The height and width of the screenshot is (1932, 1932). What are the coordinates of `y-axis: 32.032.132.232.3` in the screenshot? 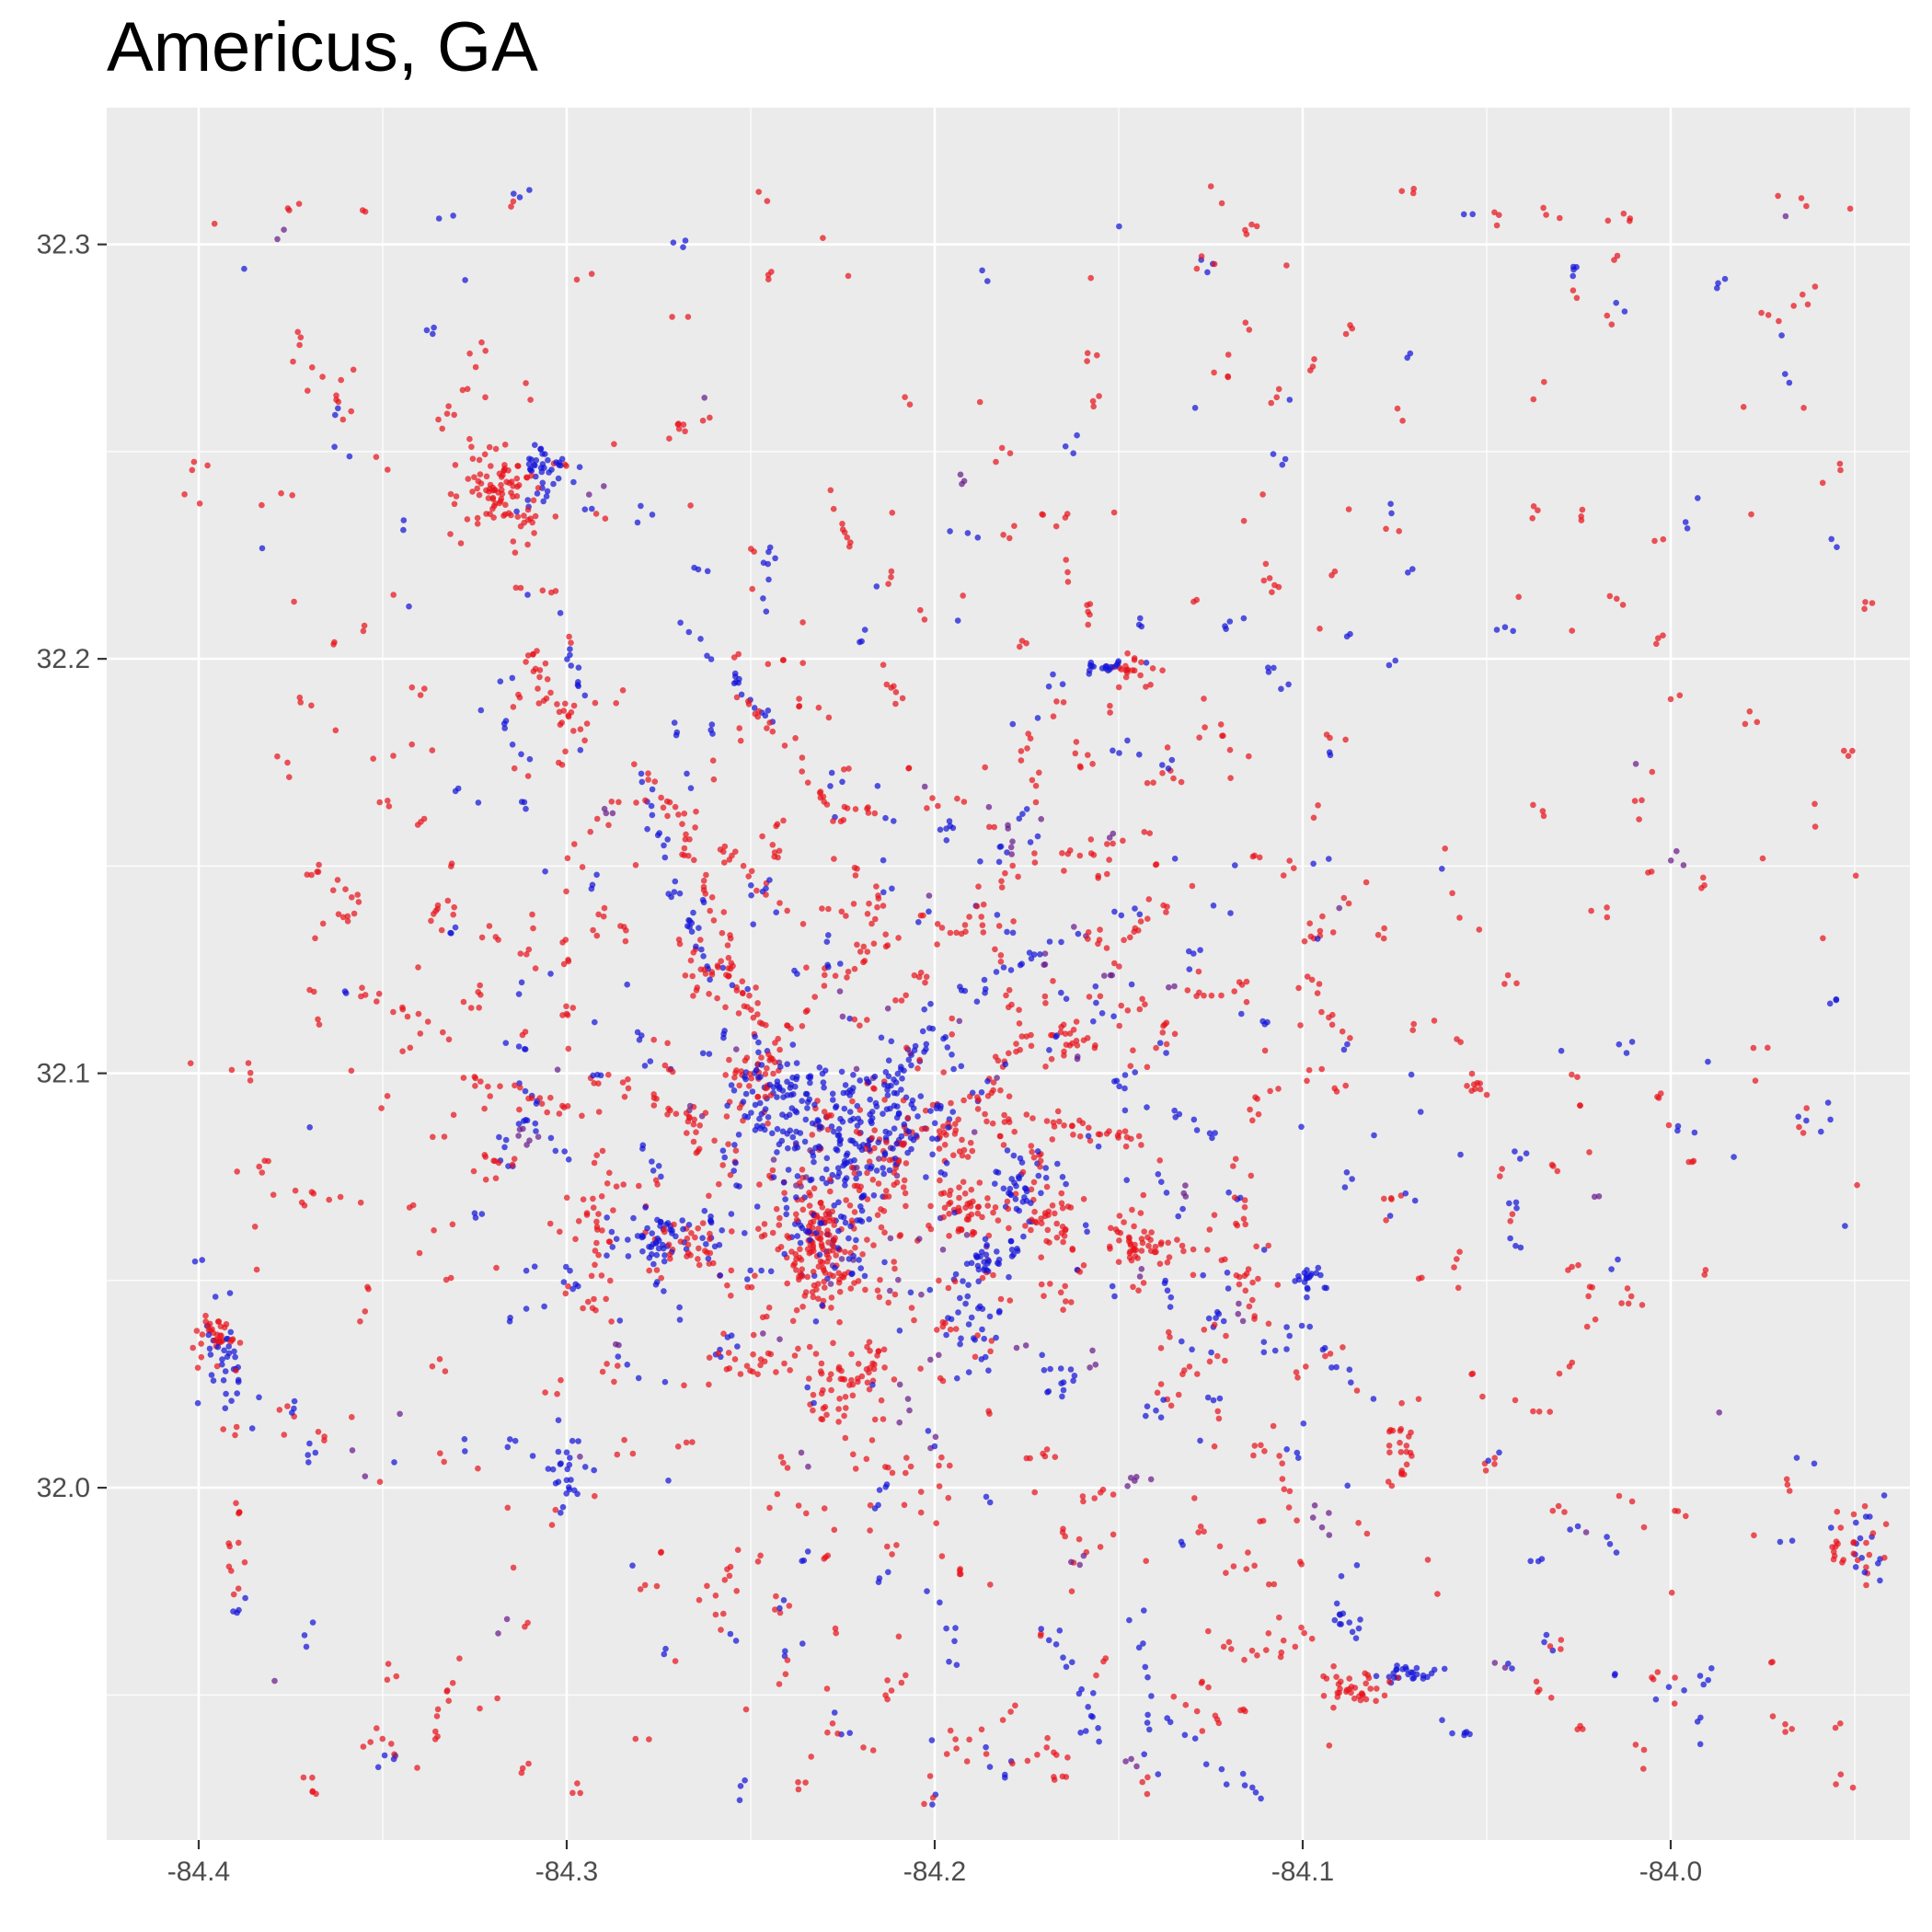 It's located at (72, 866).